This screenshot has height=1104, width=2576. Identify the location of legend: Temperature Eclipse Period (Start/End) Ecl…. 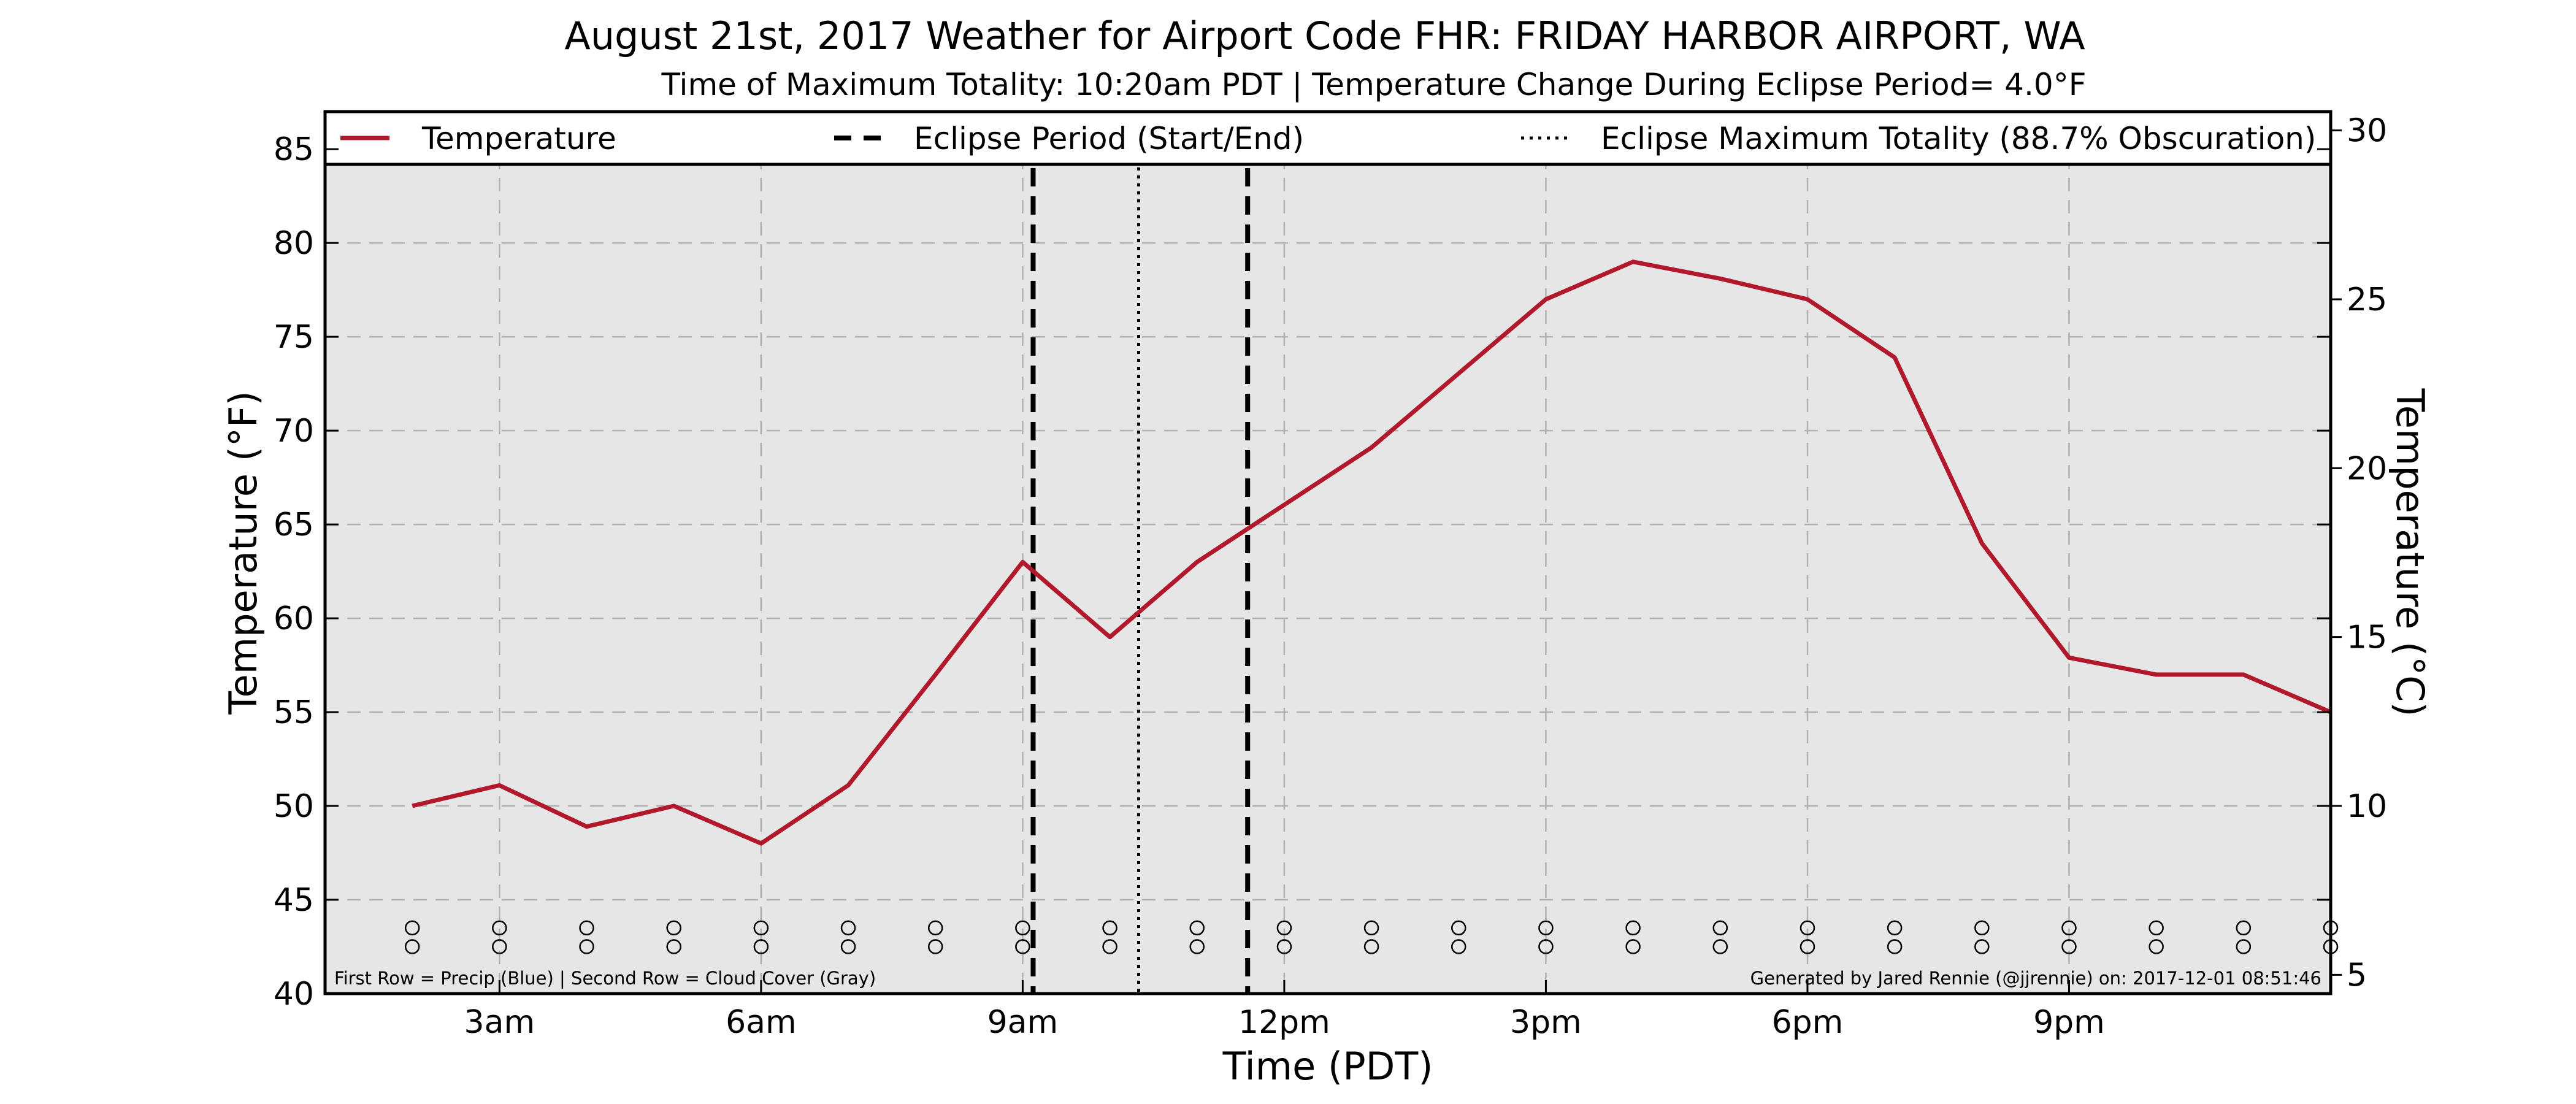
(1328, 138).